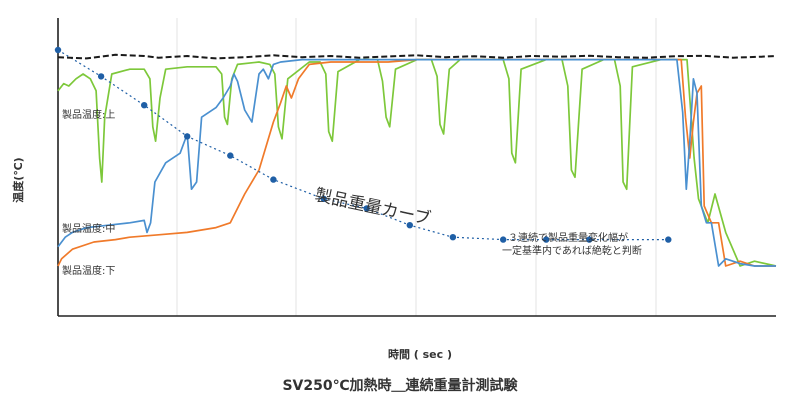 The width and height of the screenshot is (800, 400). I want to click on middle-temp-label: 製品温度:中, so click(88, 228).